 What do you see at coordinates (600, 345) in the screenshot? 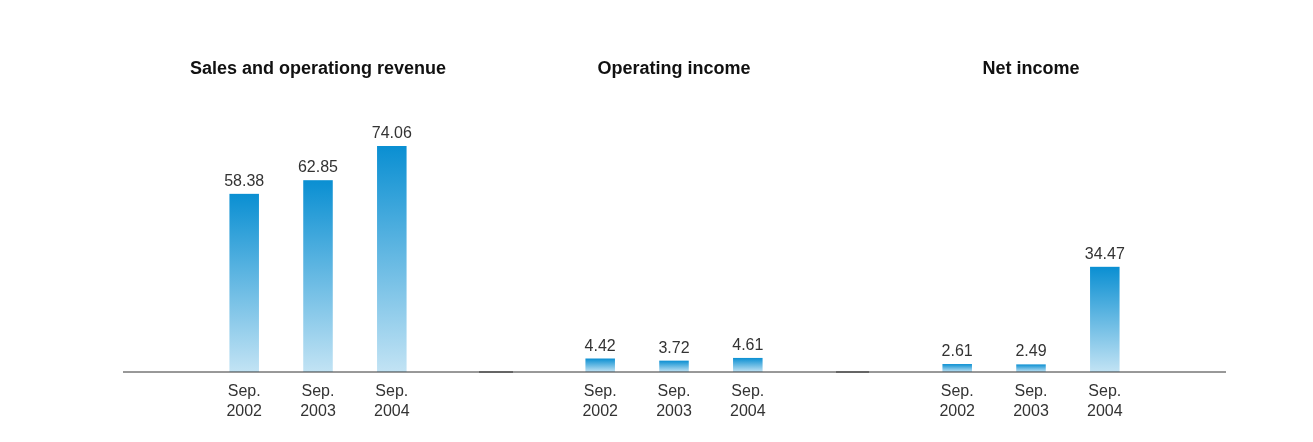
I see `data-label: 4.42` at bounding box center [600, 345].